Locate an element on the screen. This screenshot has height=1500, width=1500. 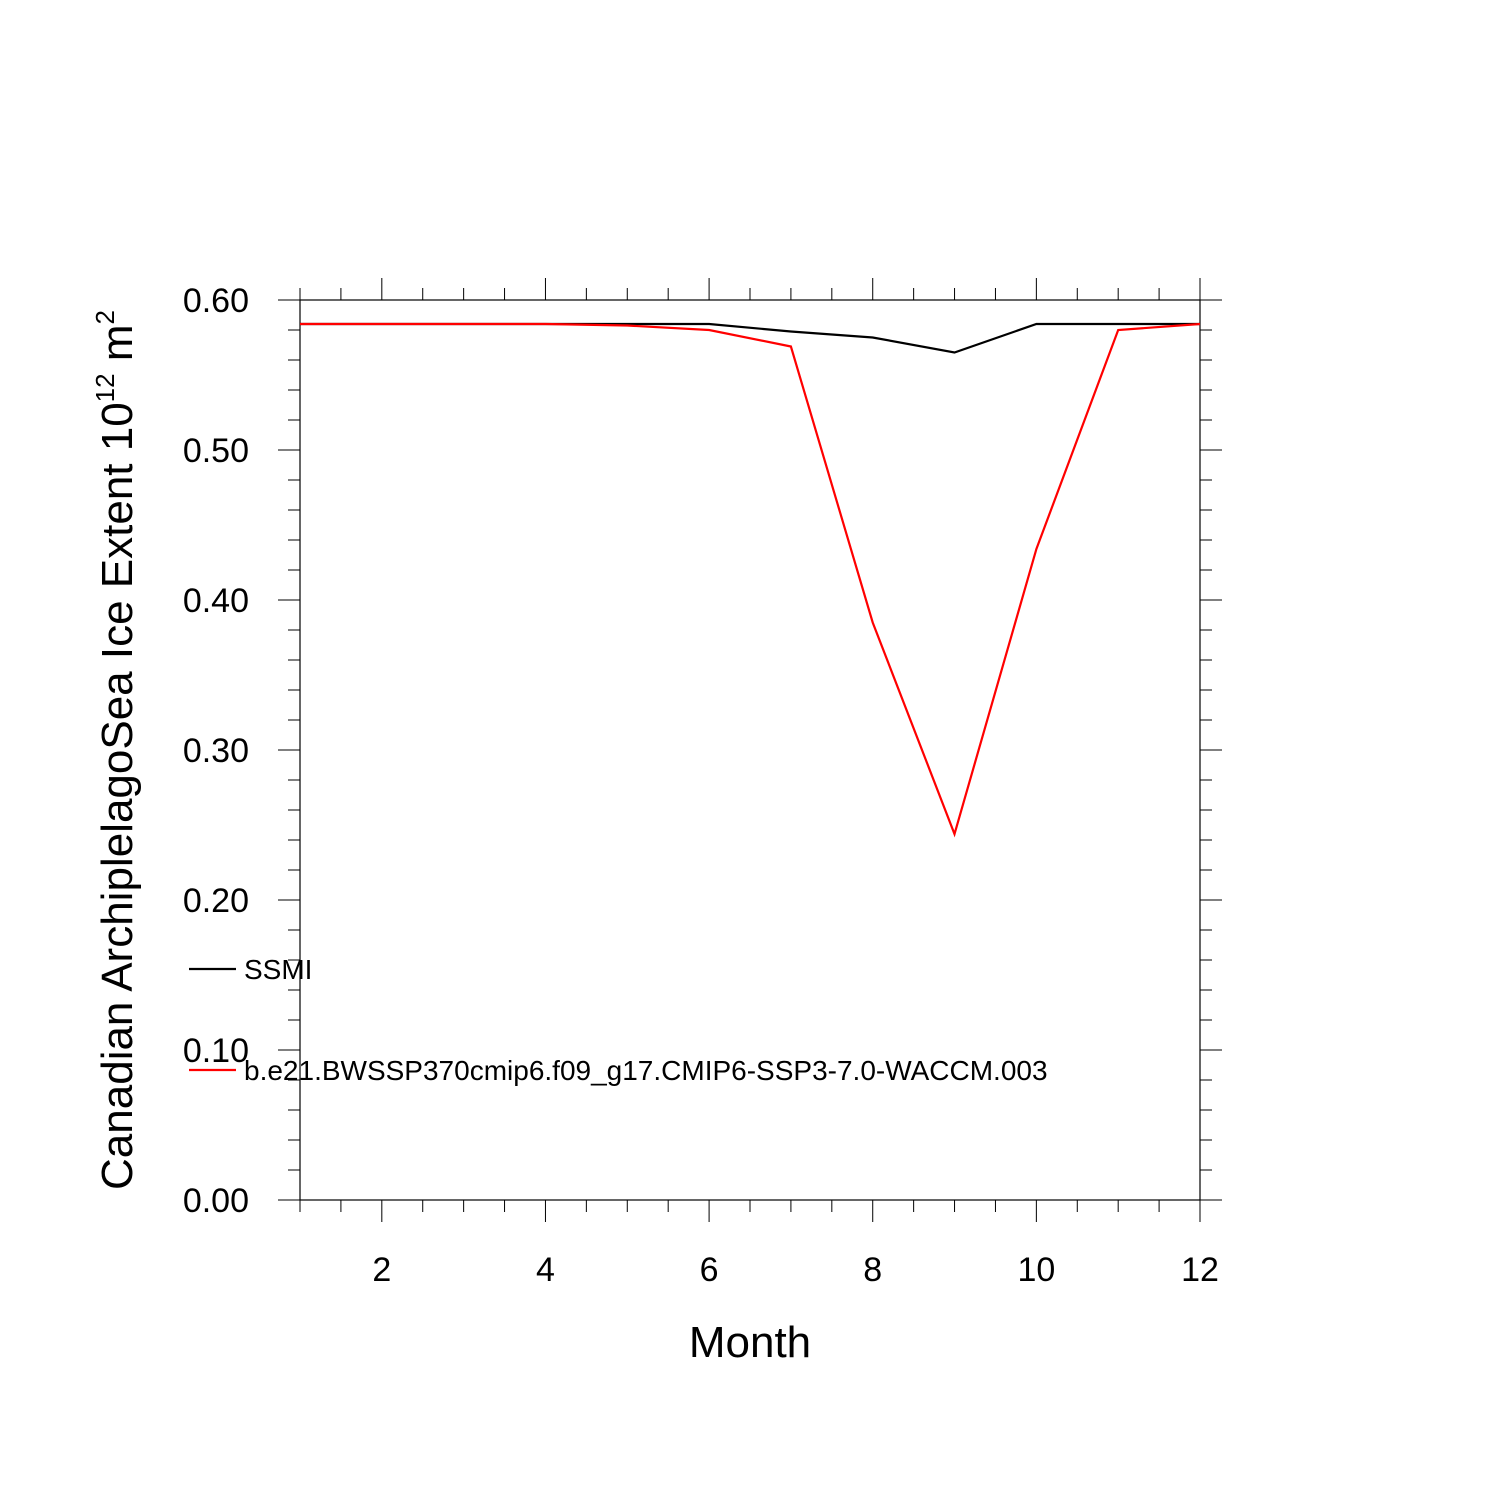
y-tick-label: 0.30 is located at coordinates (216, 751).